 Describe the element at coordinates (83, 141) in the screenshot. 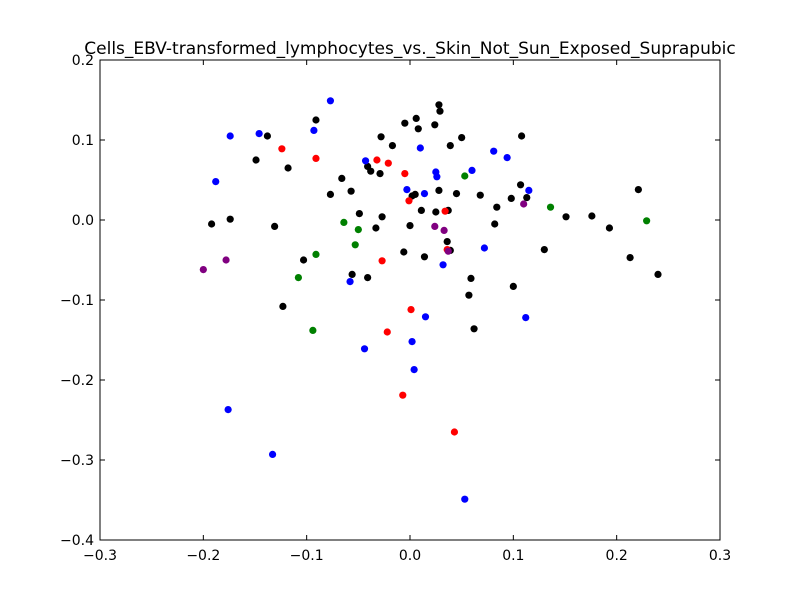

I see `y-tick-label: 0.1` at that location.